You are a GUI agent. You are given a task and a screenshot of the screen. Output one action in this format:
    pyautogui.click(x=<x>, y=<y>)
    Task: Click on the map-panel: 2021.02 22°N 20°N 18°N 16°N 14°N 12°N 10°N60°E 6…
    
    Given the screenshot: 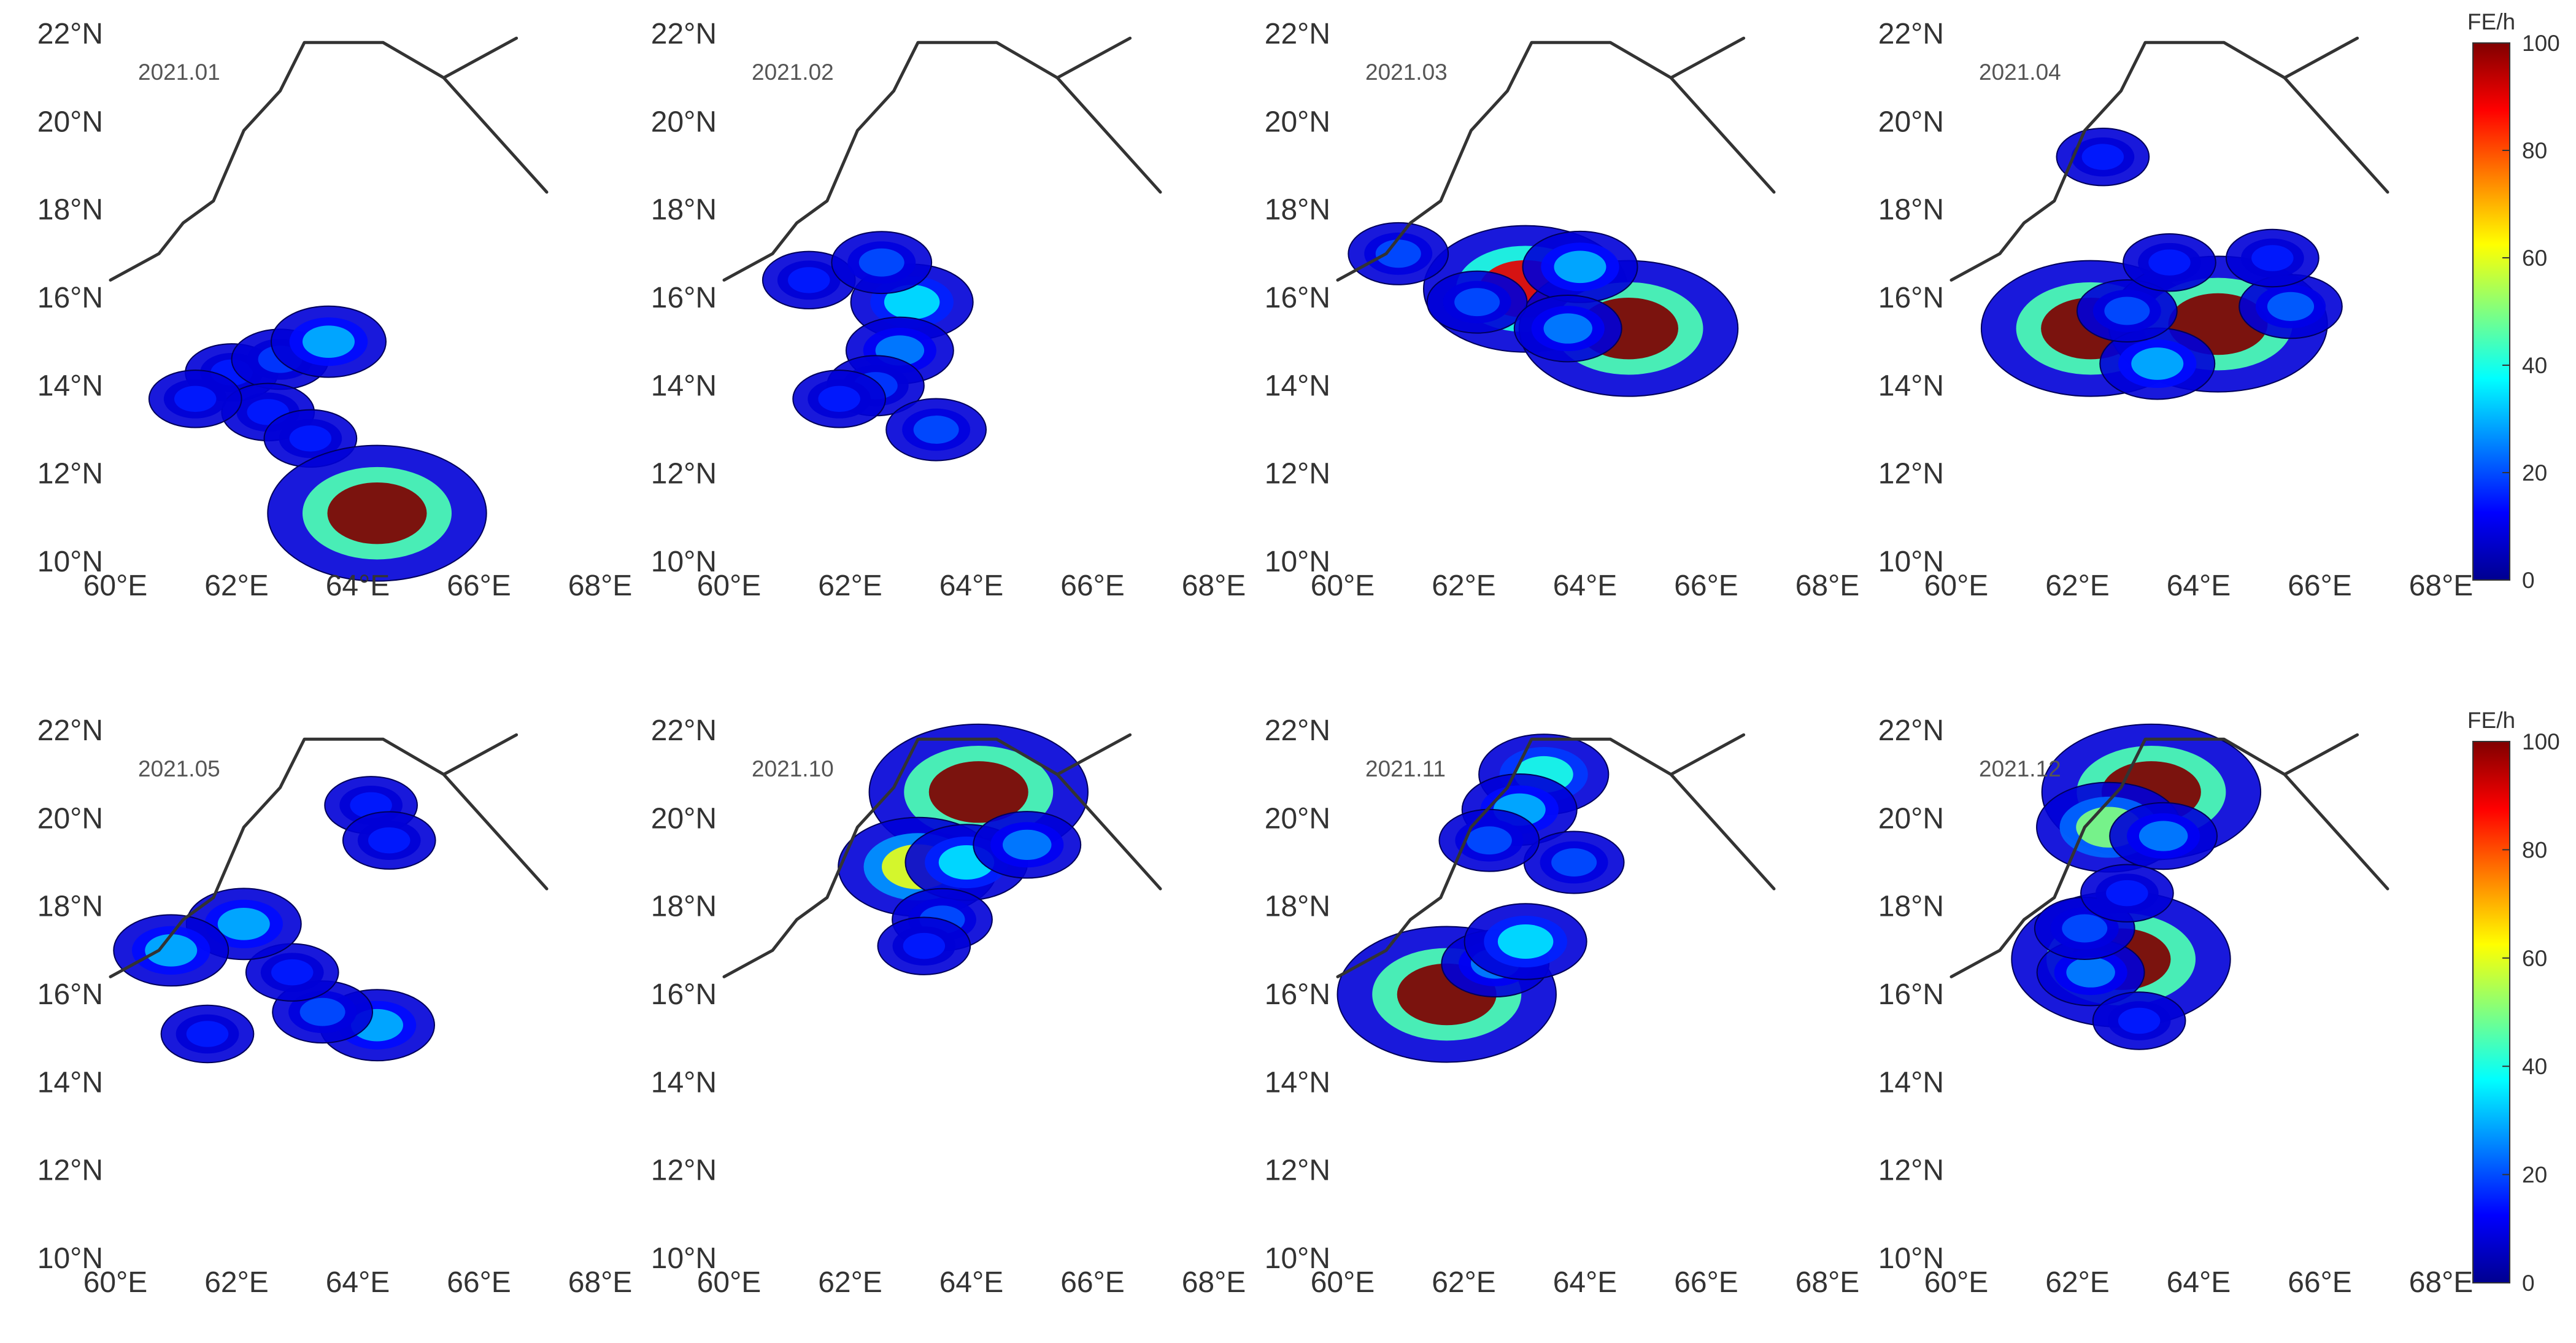 What is the action you would take?
    pyautogui.click(x=948, y=310)
    